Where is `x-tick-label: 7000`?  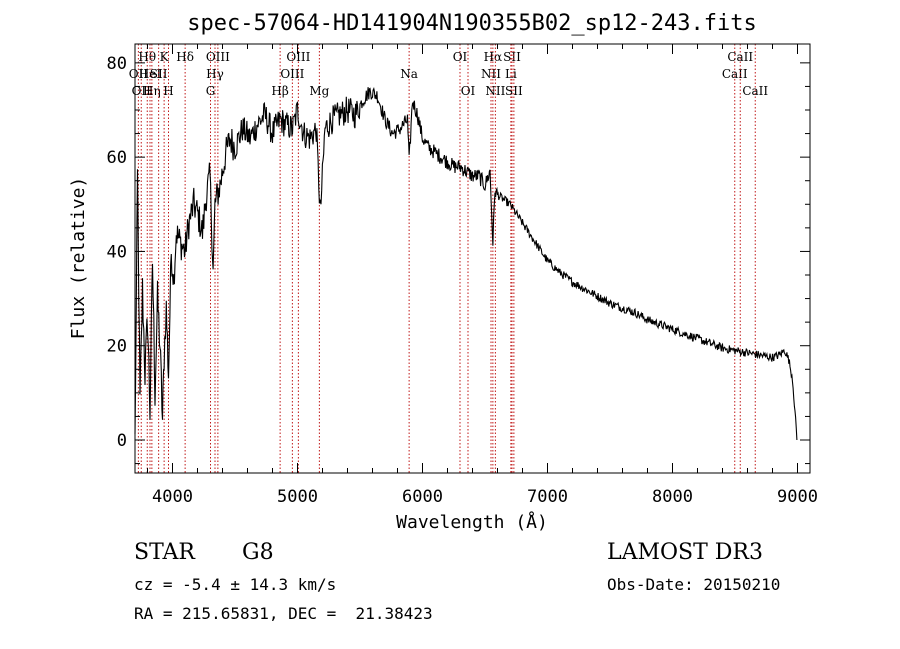
x-tick-label: 7000 is located at coordinates (547, 497).